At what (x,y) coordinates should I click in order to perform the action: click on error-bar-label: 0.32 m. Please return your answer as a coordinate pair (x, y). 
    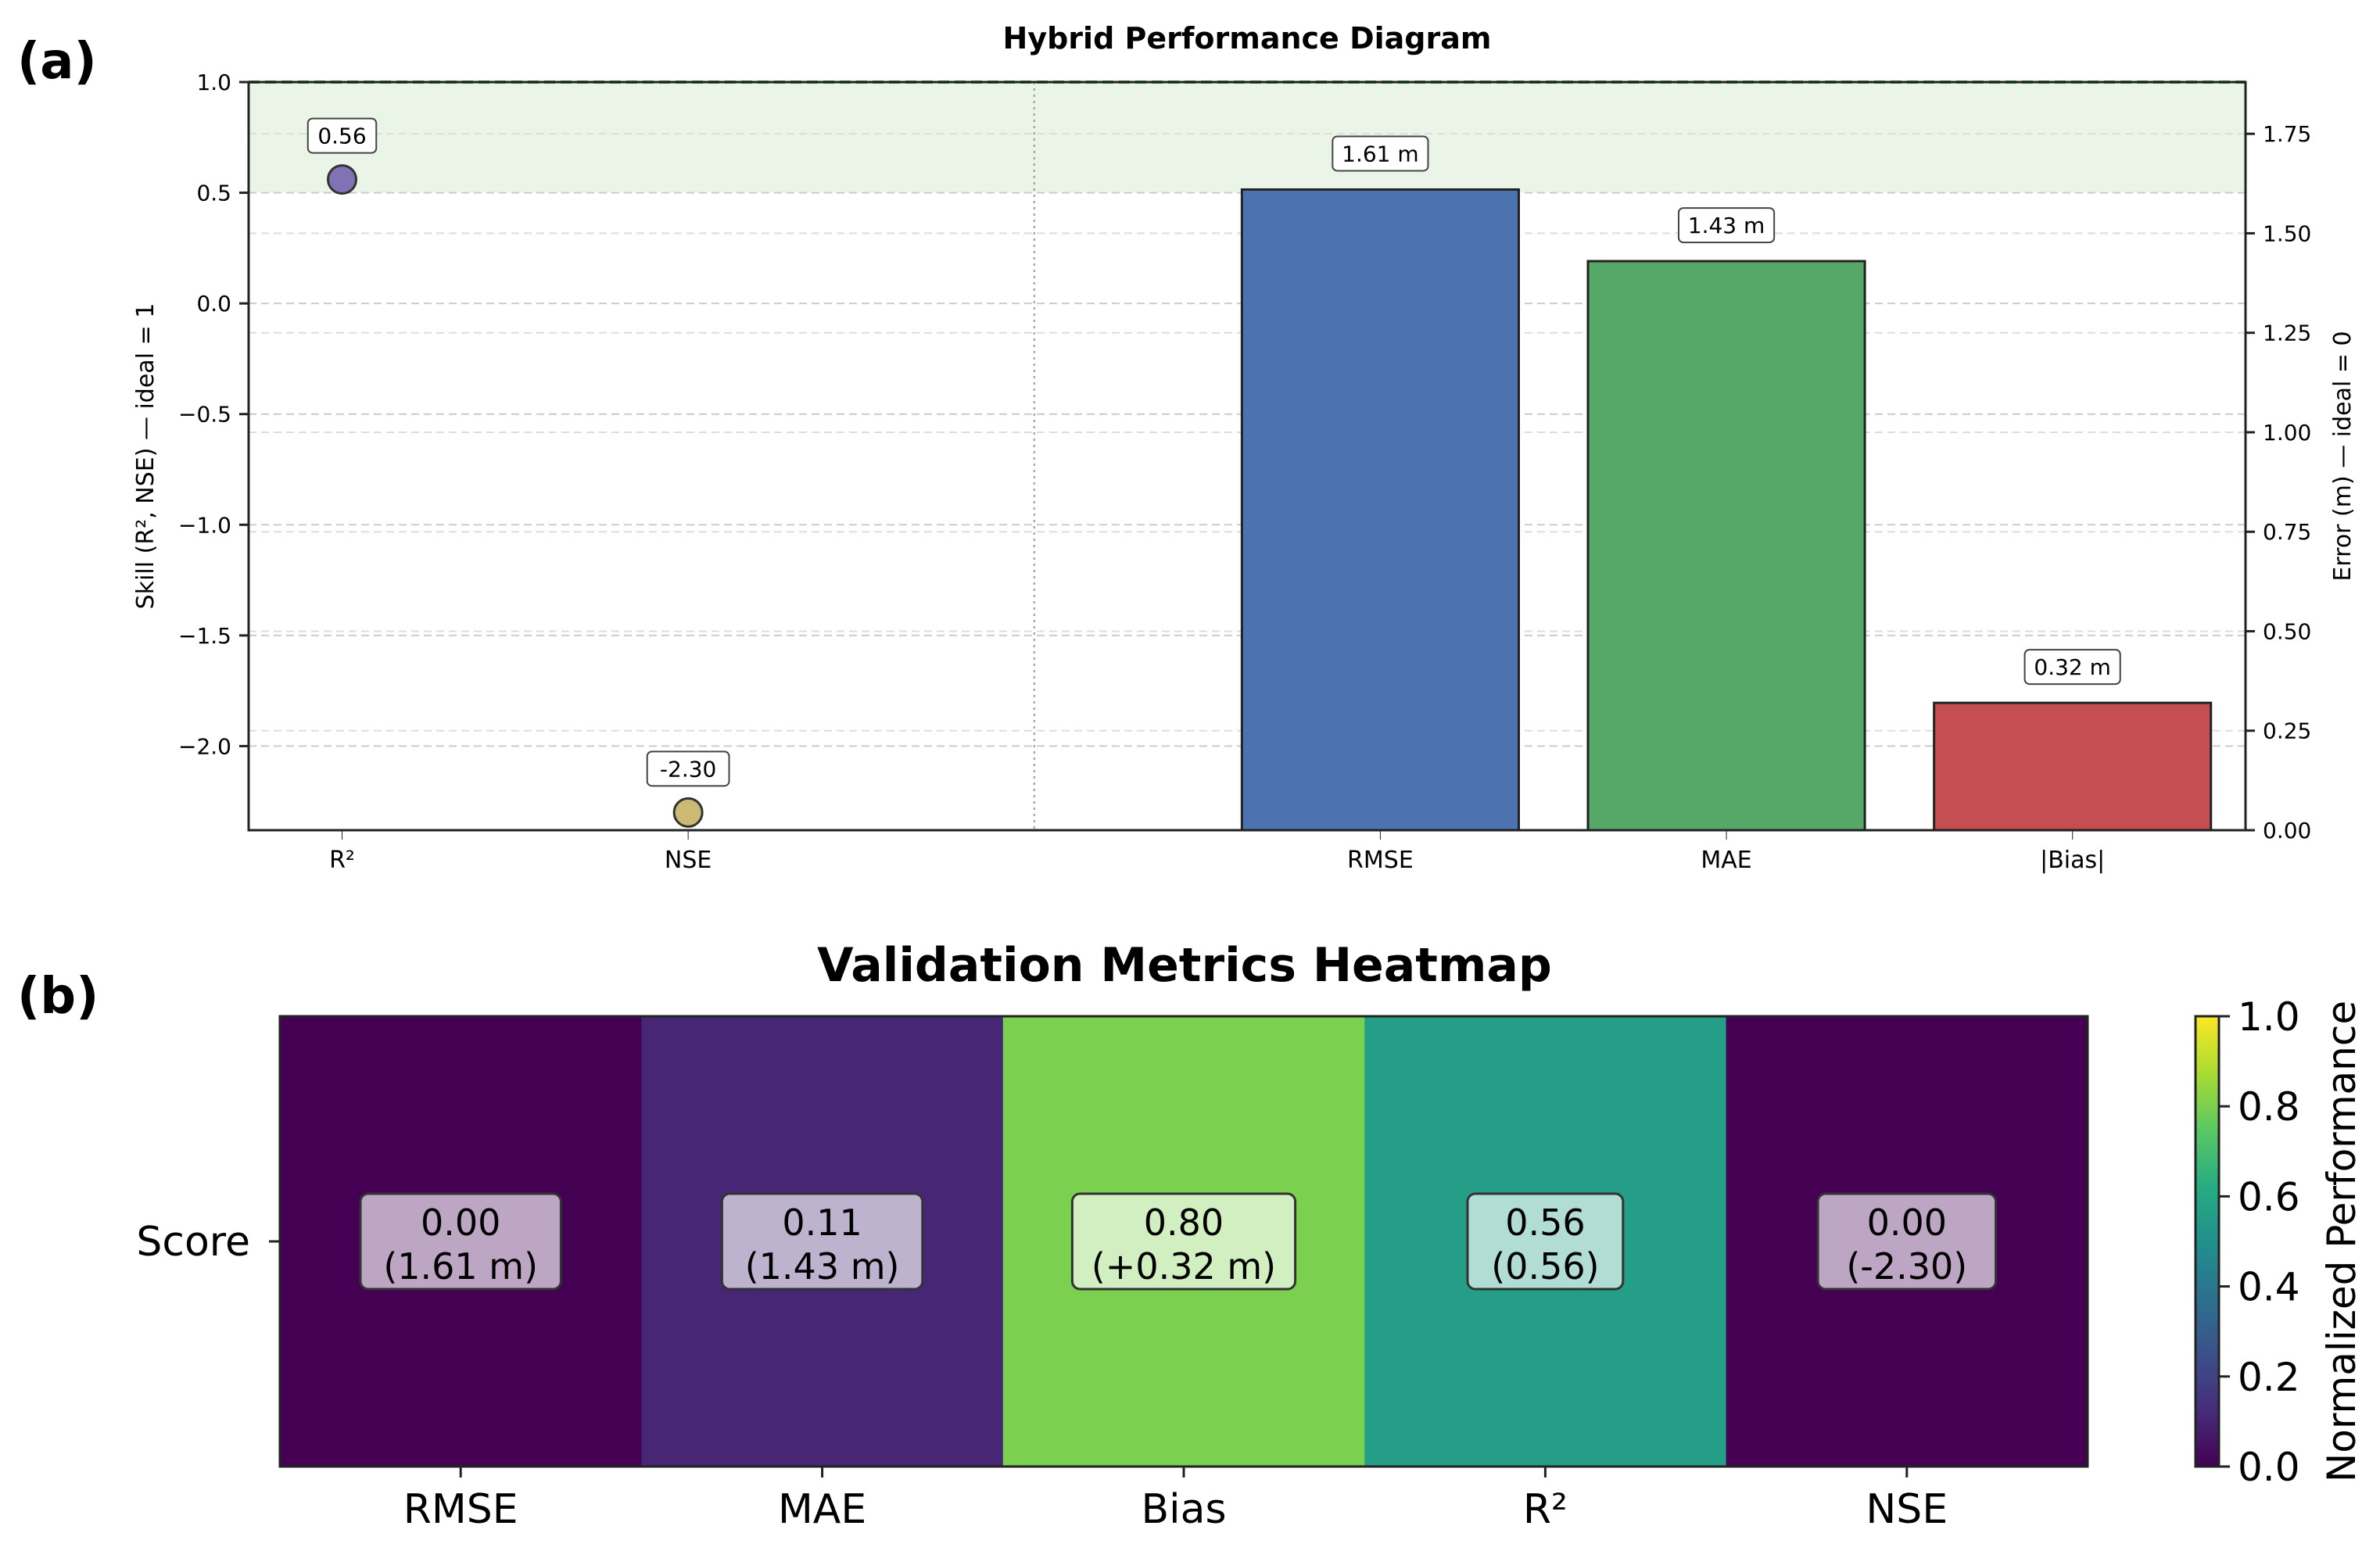
    Looking at the image, I should click on (2072, 667).